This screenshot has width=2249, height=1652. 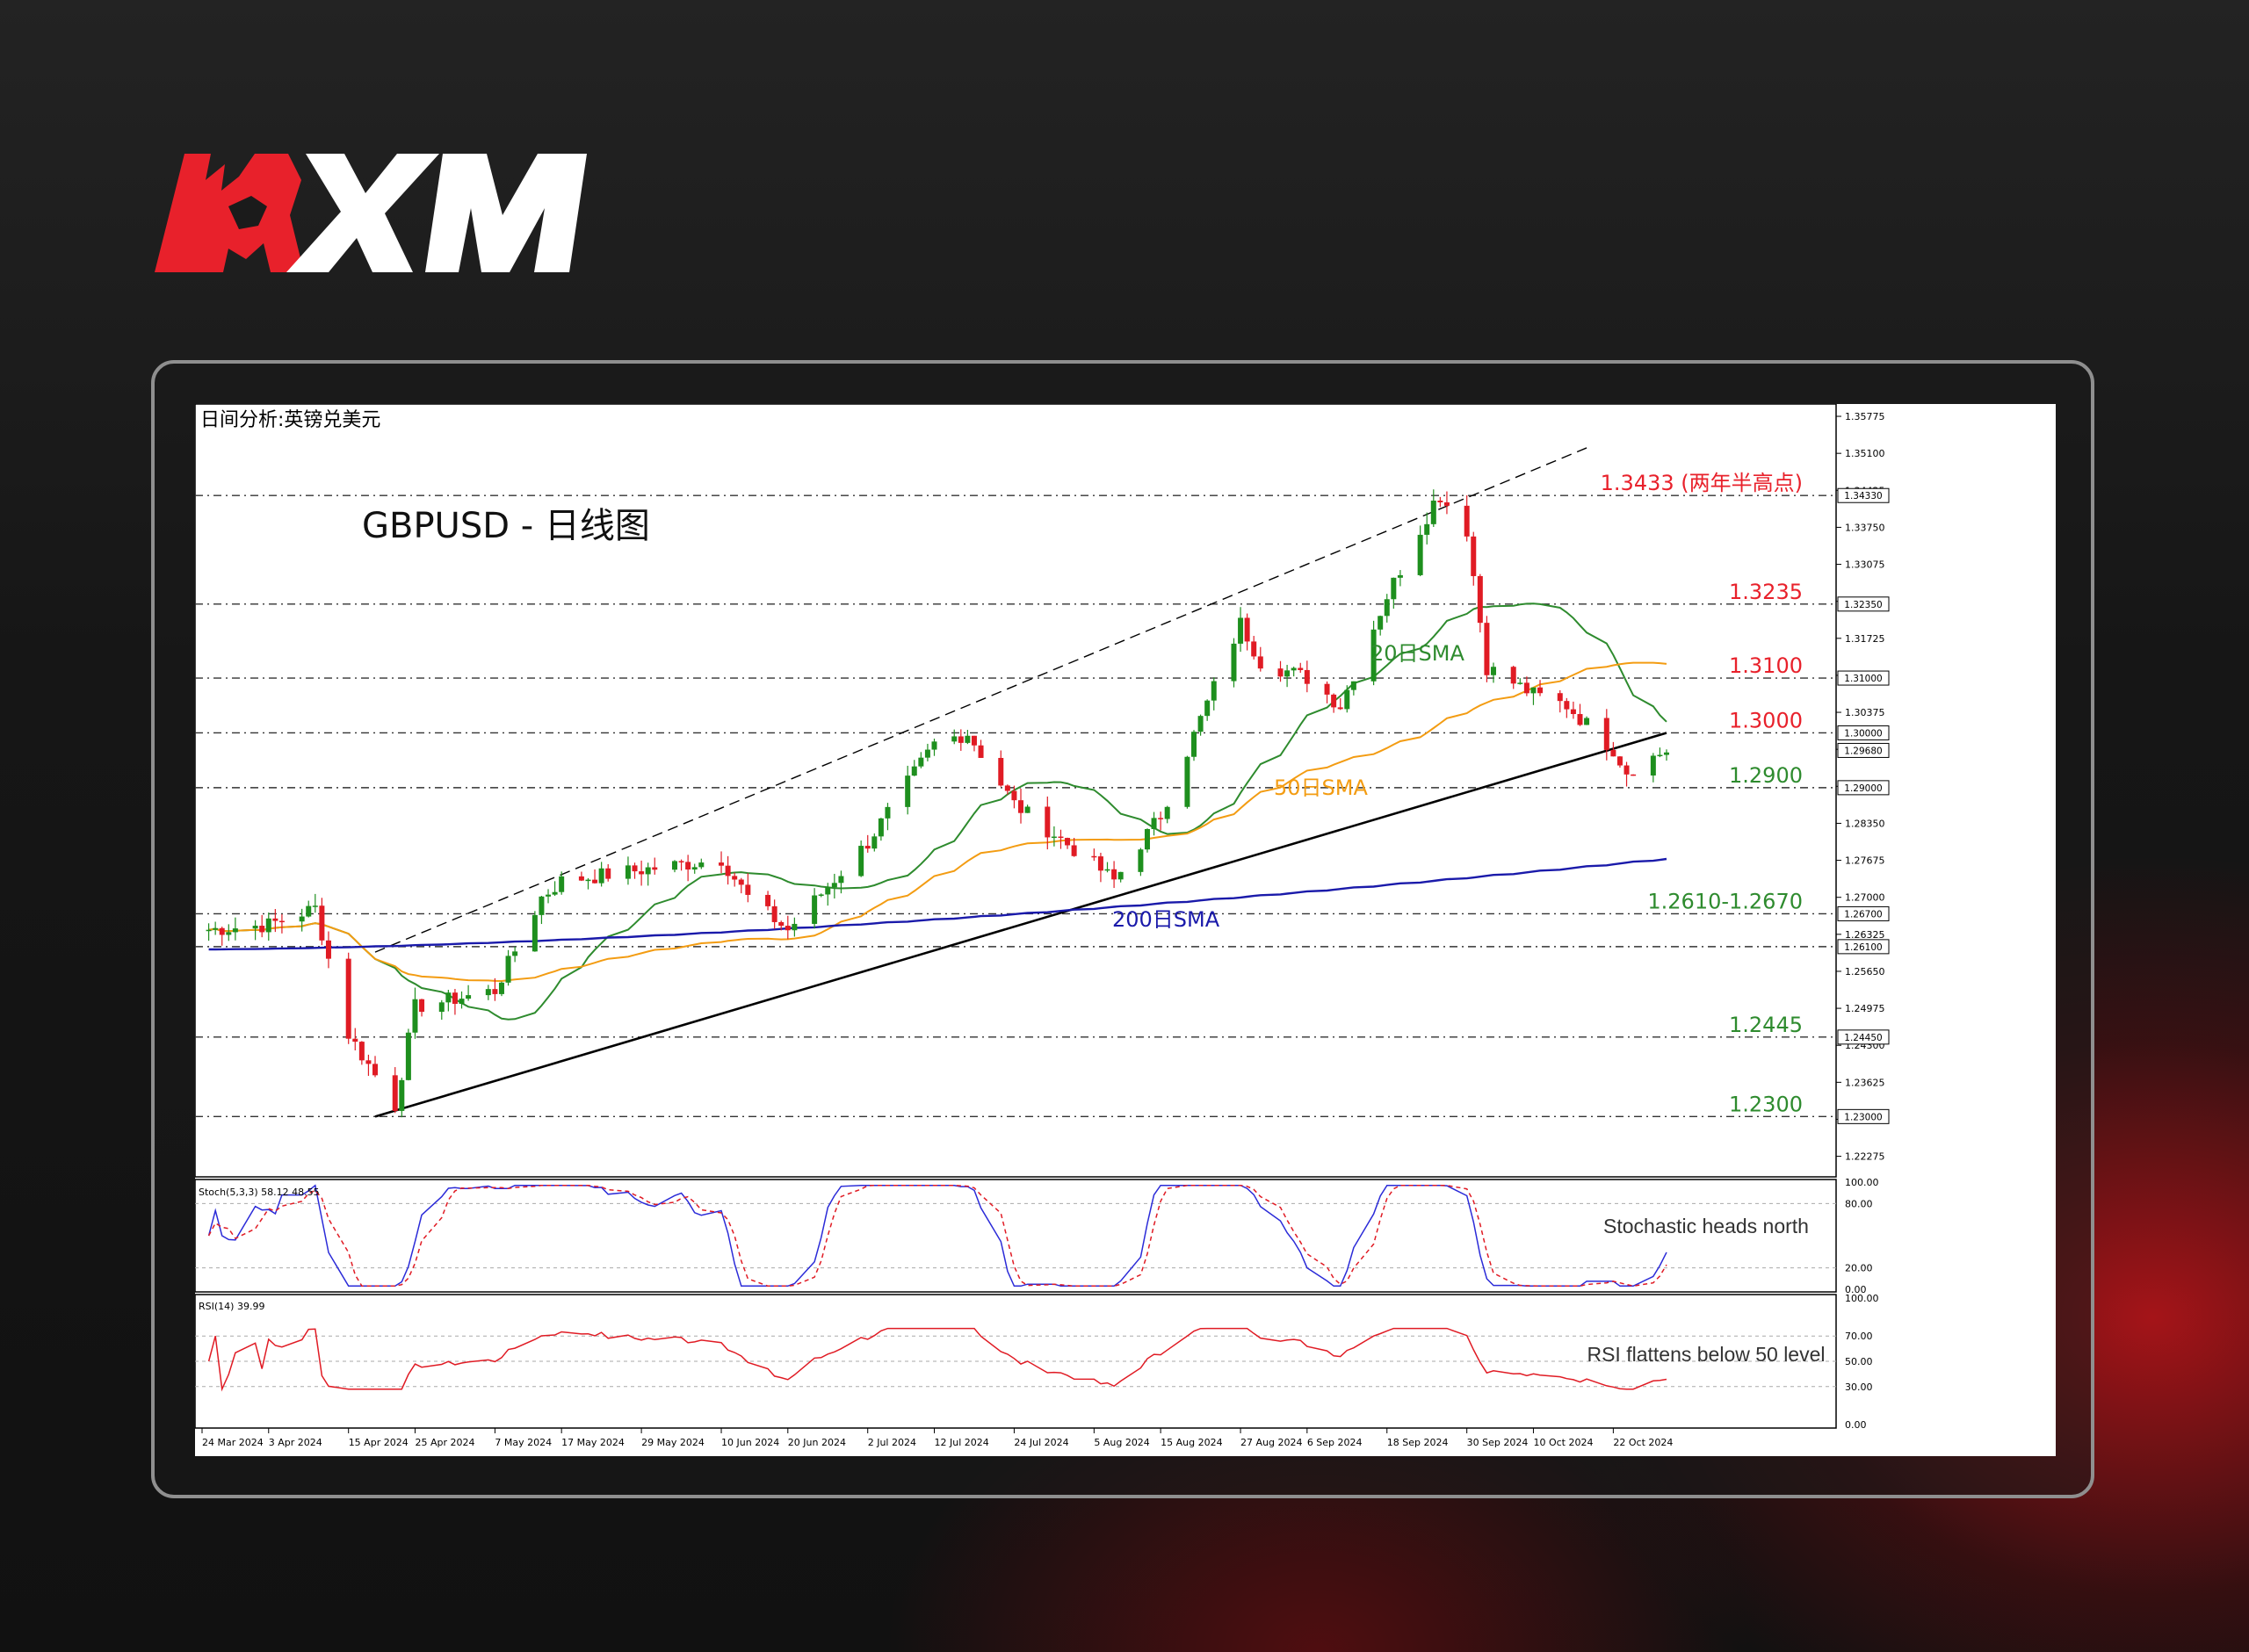 I want to click on price-tick-label: 1.25650, so click(x=1865, y=971).